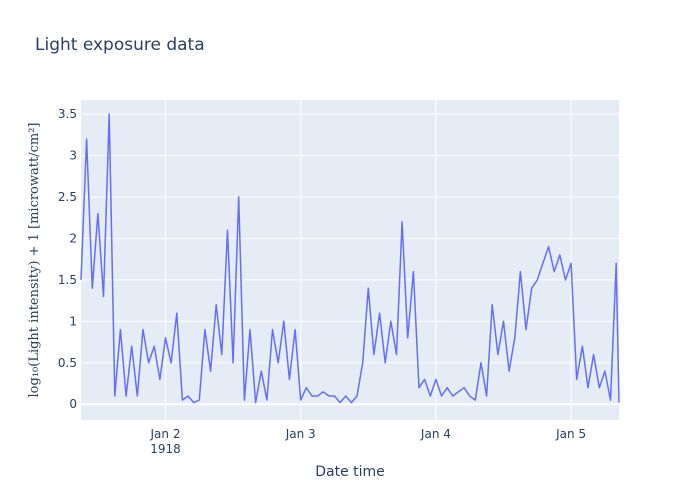  I want to click on x-tick-label: Jan 5, so click(570, 434).